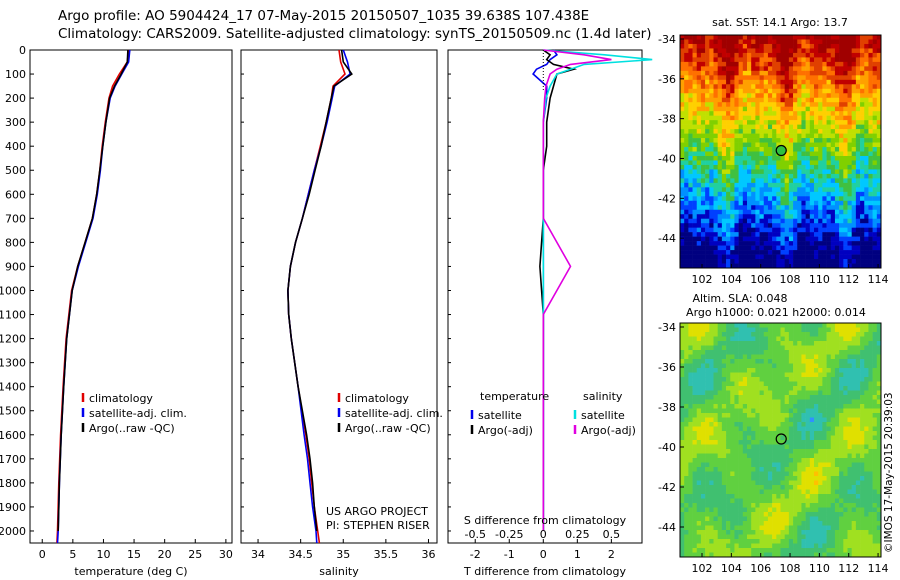 The width and height of the screenshot is (900, 580). I want to click on y-tick-label: 300, so click(15, 122).